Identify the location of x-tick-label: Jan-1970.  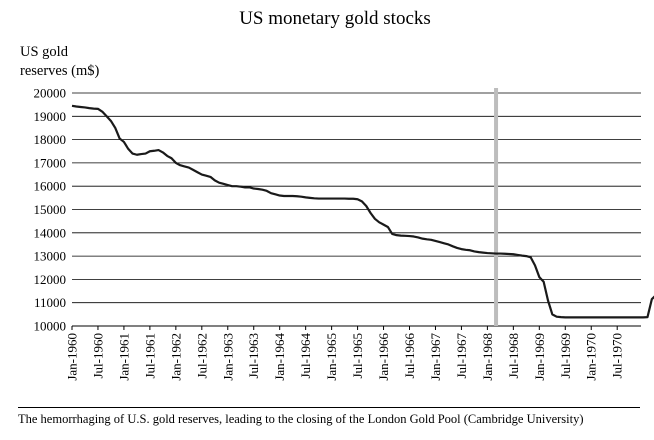
(591, 357).